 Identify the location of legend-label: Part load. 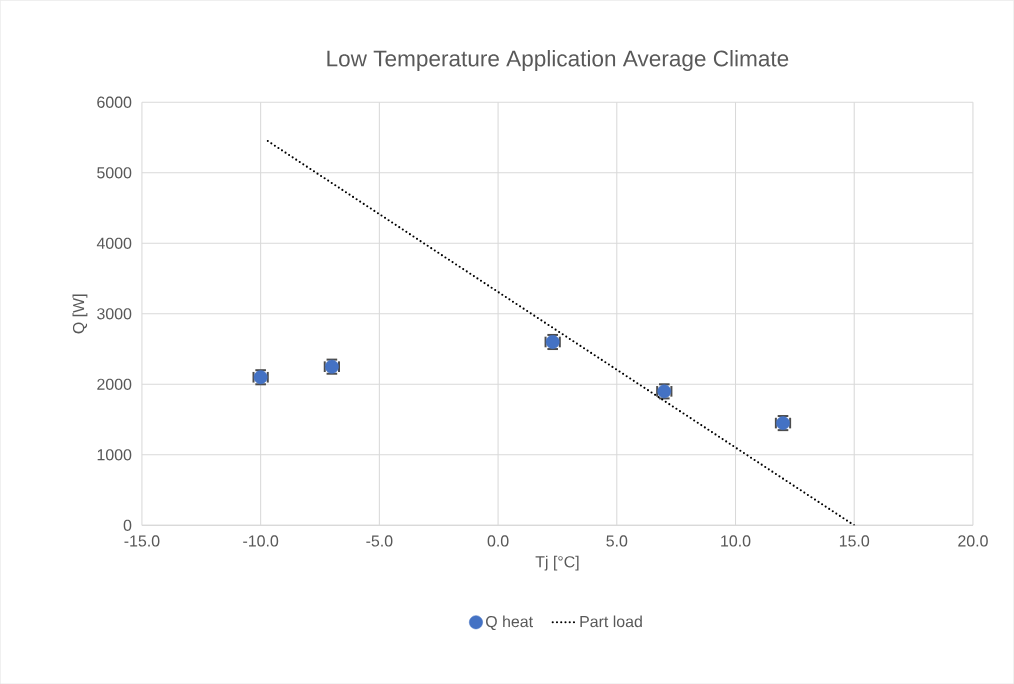
(611, 621).